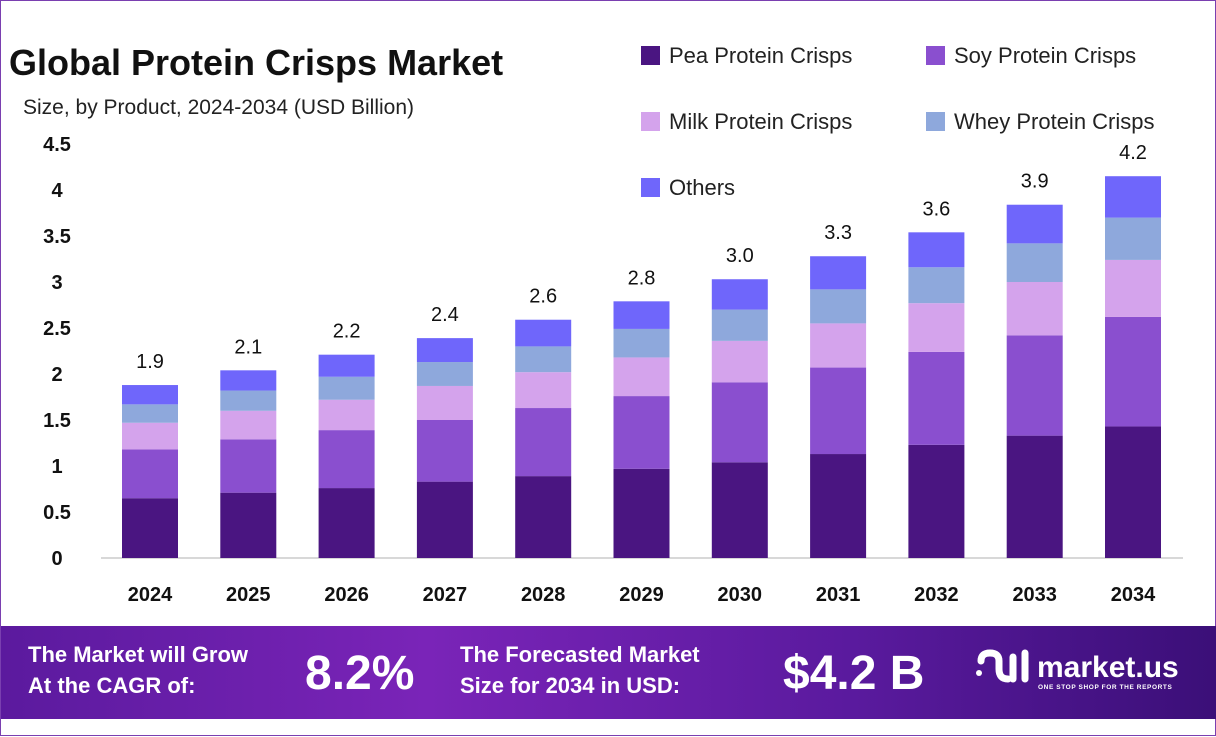  I want to click on legend-label: Pea Protein Crisps, so click(760, 55).